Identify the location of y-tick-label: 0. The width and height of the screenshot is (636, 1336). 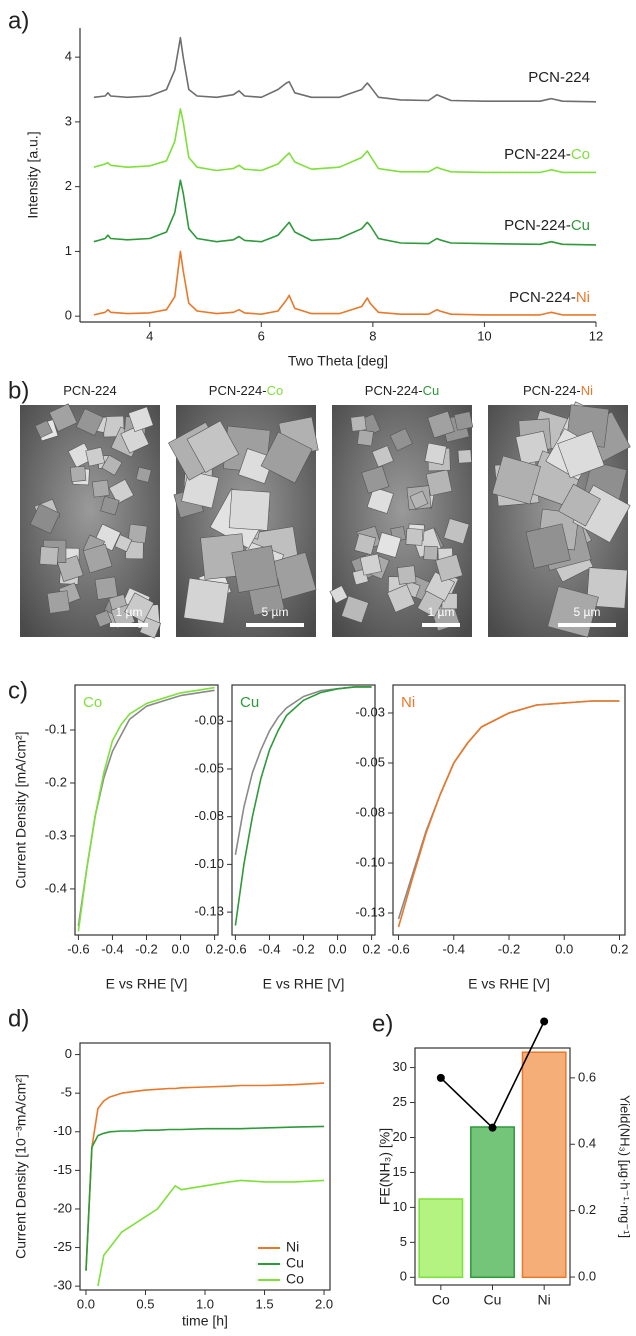
(68, 1053).